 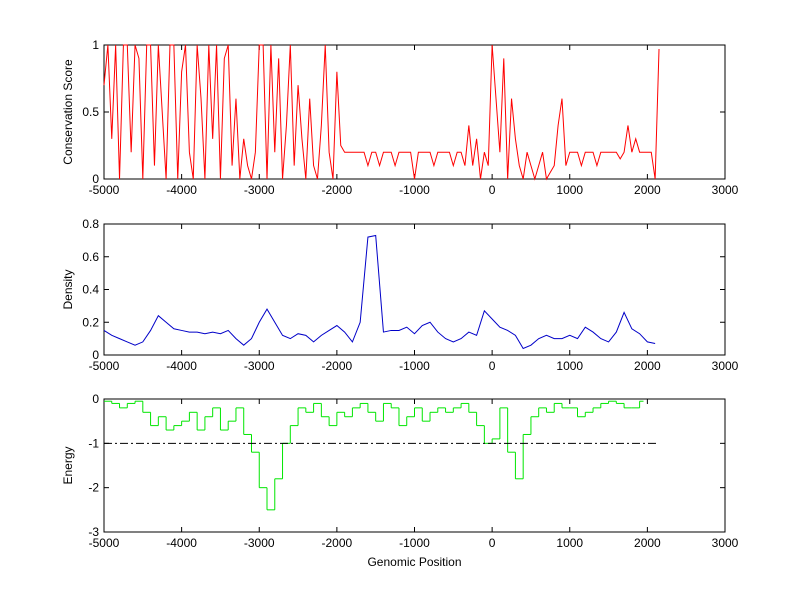 What do you see at coordinates (95, 45) in the screenshot?
I see `y-tick-label: 1` at bounding box center [95, 45].